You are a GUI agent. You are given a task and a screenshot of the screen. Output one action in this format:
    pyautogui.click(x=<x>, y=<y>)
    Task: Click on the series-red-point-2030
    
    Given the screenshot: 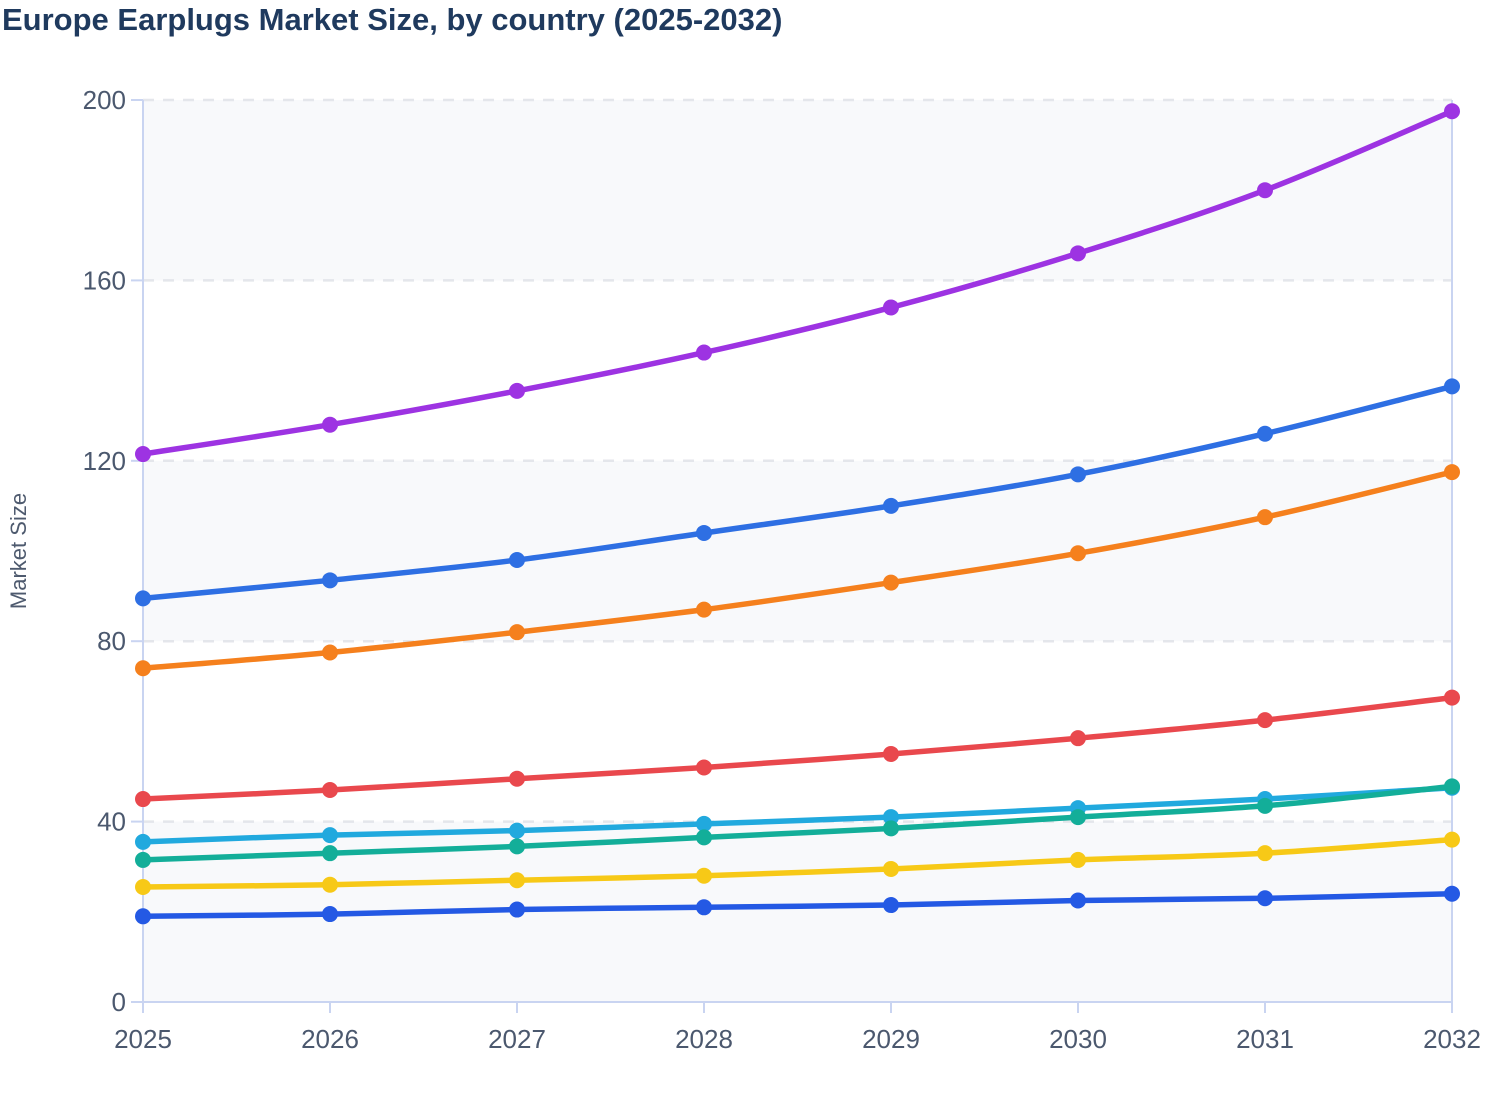 What is the action you would take?
    pyautogui.click(x=1078, y=738)
    